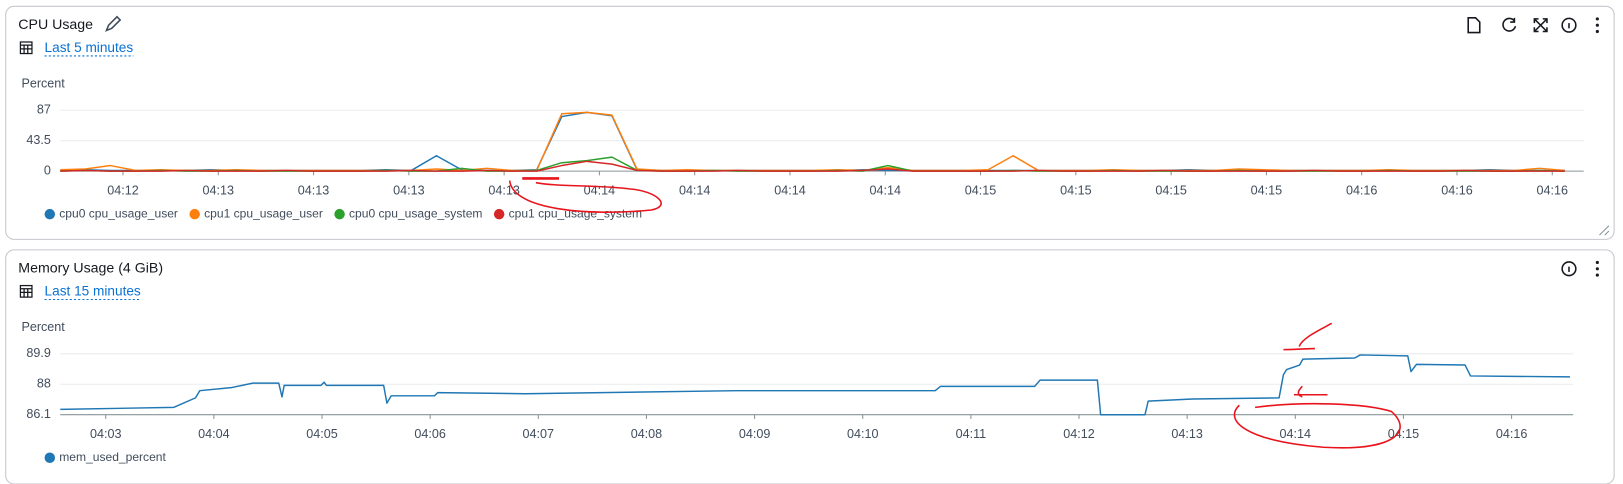  What do you see at coordinates (118, 213) in the screenshot?
I see `legend-label: cpu0 cpu_usage_user` at bounding box center [118, 213].